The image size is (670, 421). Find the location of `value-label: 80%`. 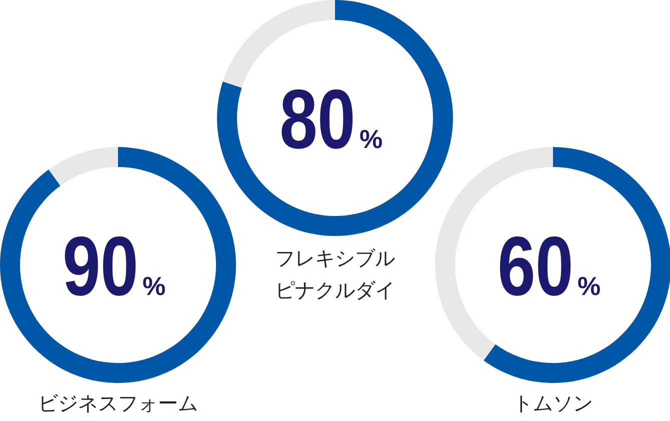

value-label: 80% is located at coordinates (331, 119).